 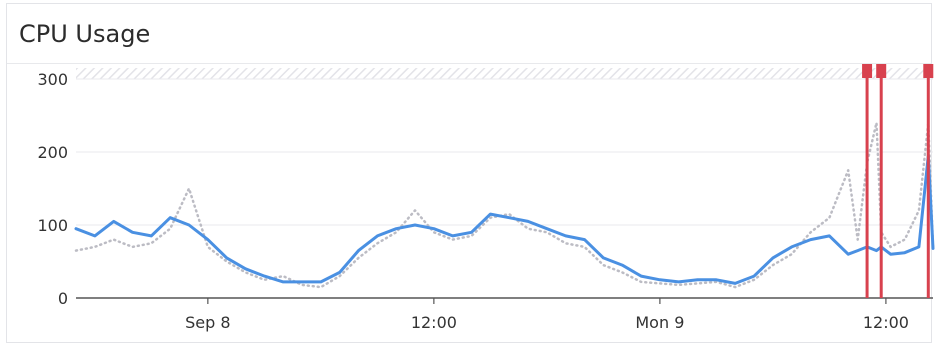 I want to click on x-axis: Sep 8 12:00 Mon 9 12:00, so click(x=547, y=315).